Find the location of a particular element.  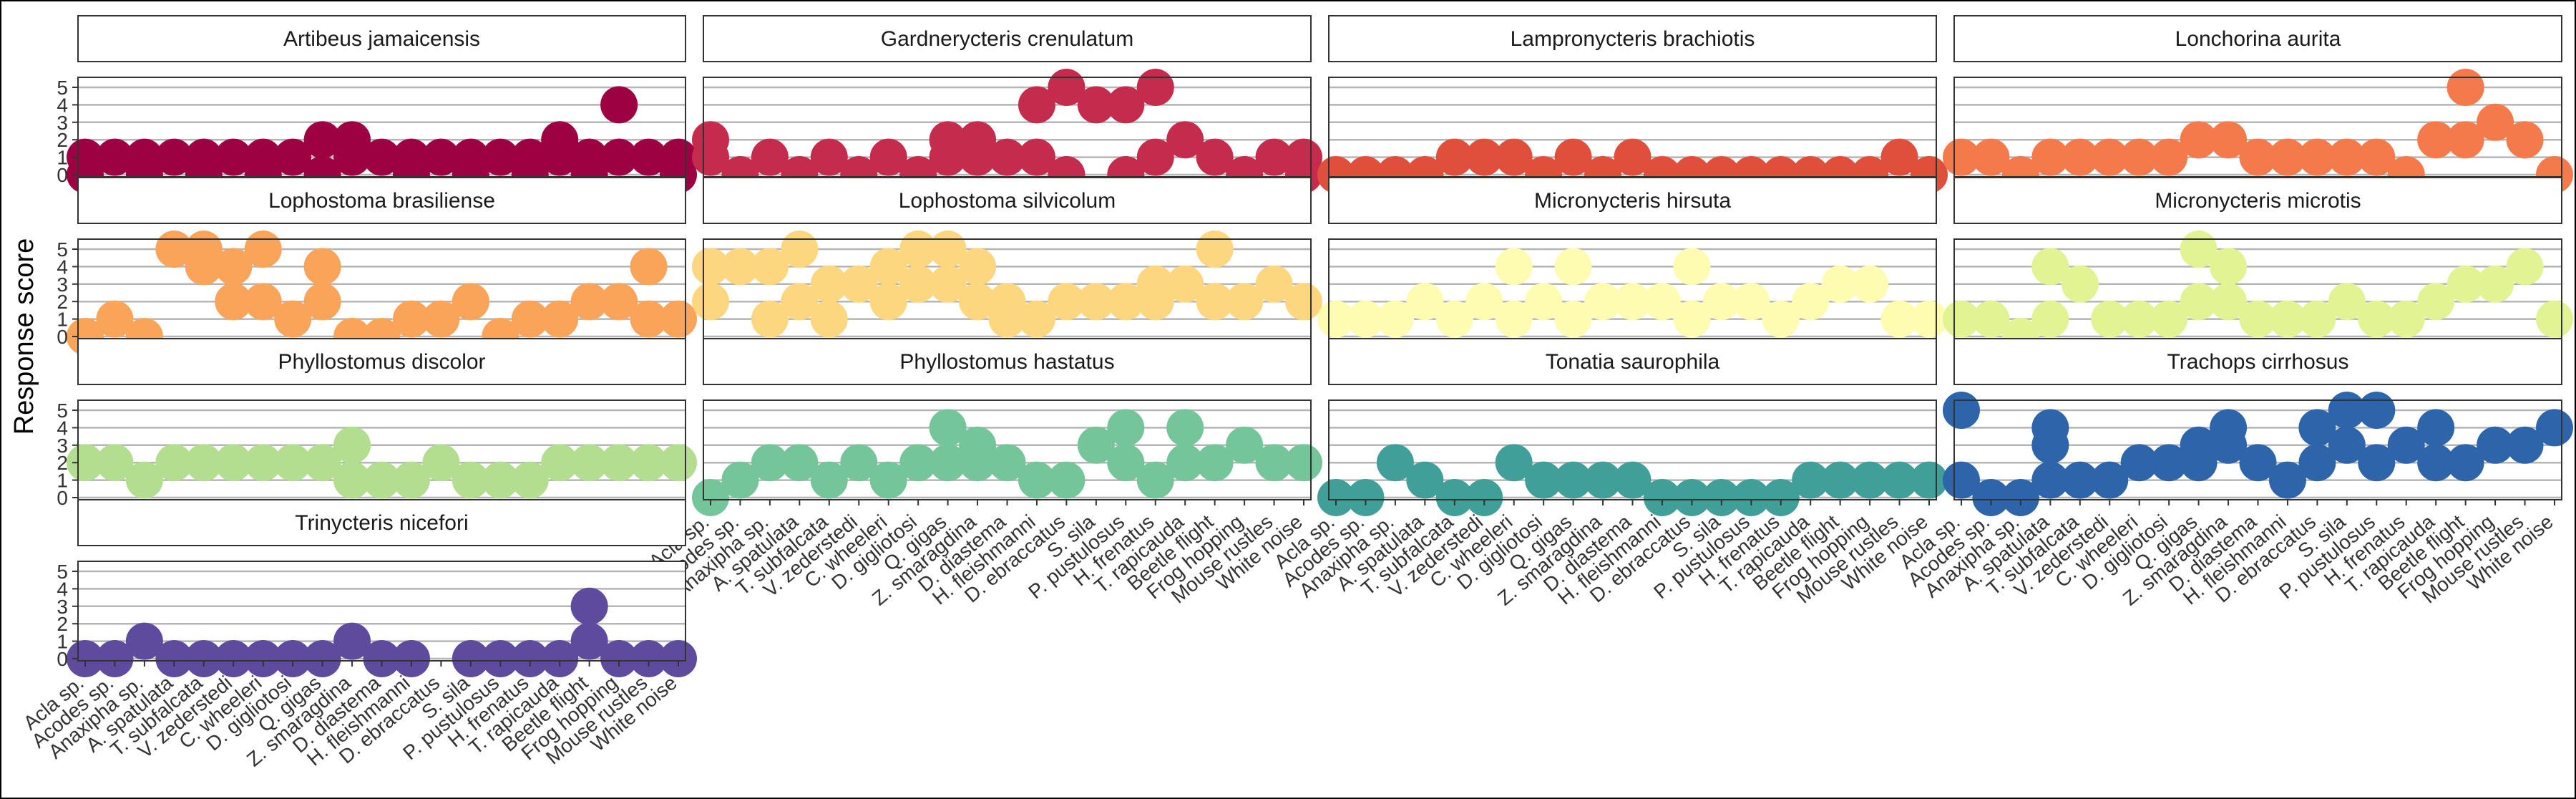

facet-strip-phyllostomus-hastatus is located at coordinates (1007, 361).